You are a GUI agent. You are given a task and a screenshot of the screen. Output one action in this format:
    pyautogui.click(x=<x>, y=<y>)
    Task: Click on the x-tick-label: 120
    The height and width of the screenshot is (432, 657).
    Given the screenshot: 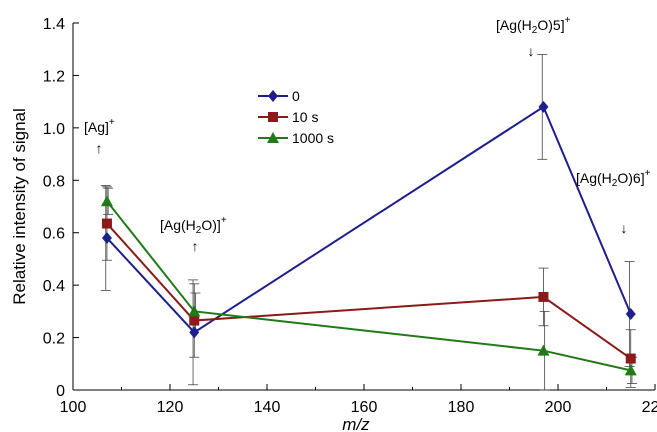 What is the action you would take?
    pyautogui.click(x=170, y=407)
    